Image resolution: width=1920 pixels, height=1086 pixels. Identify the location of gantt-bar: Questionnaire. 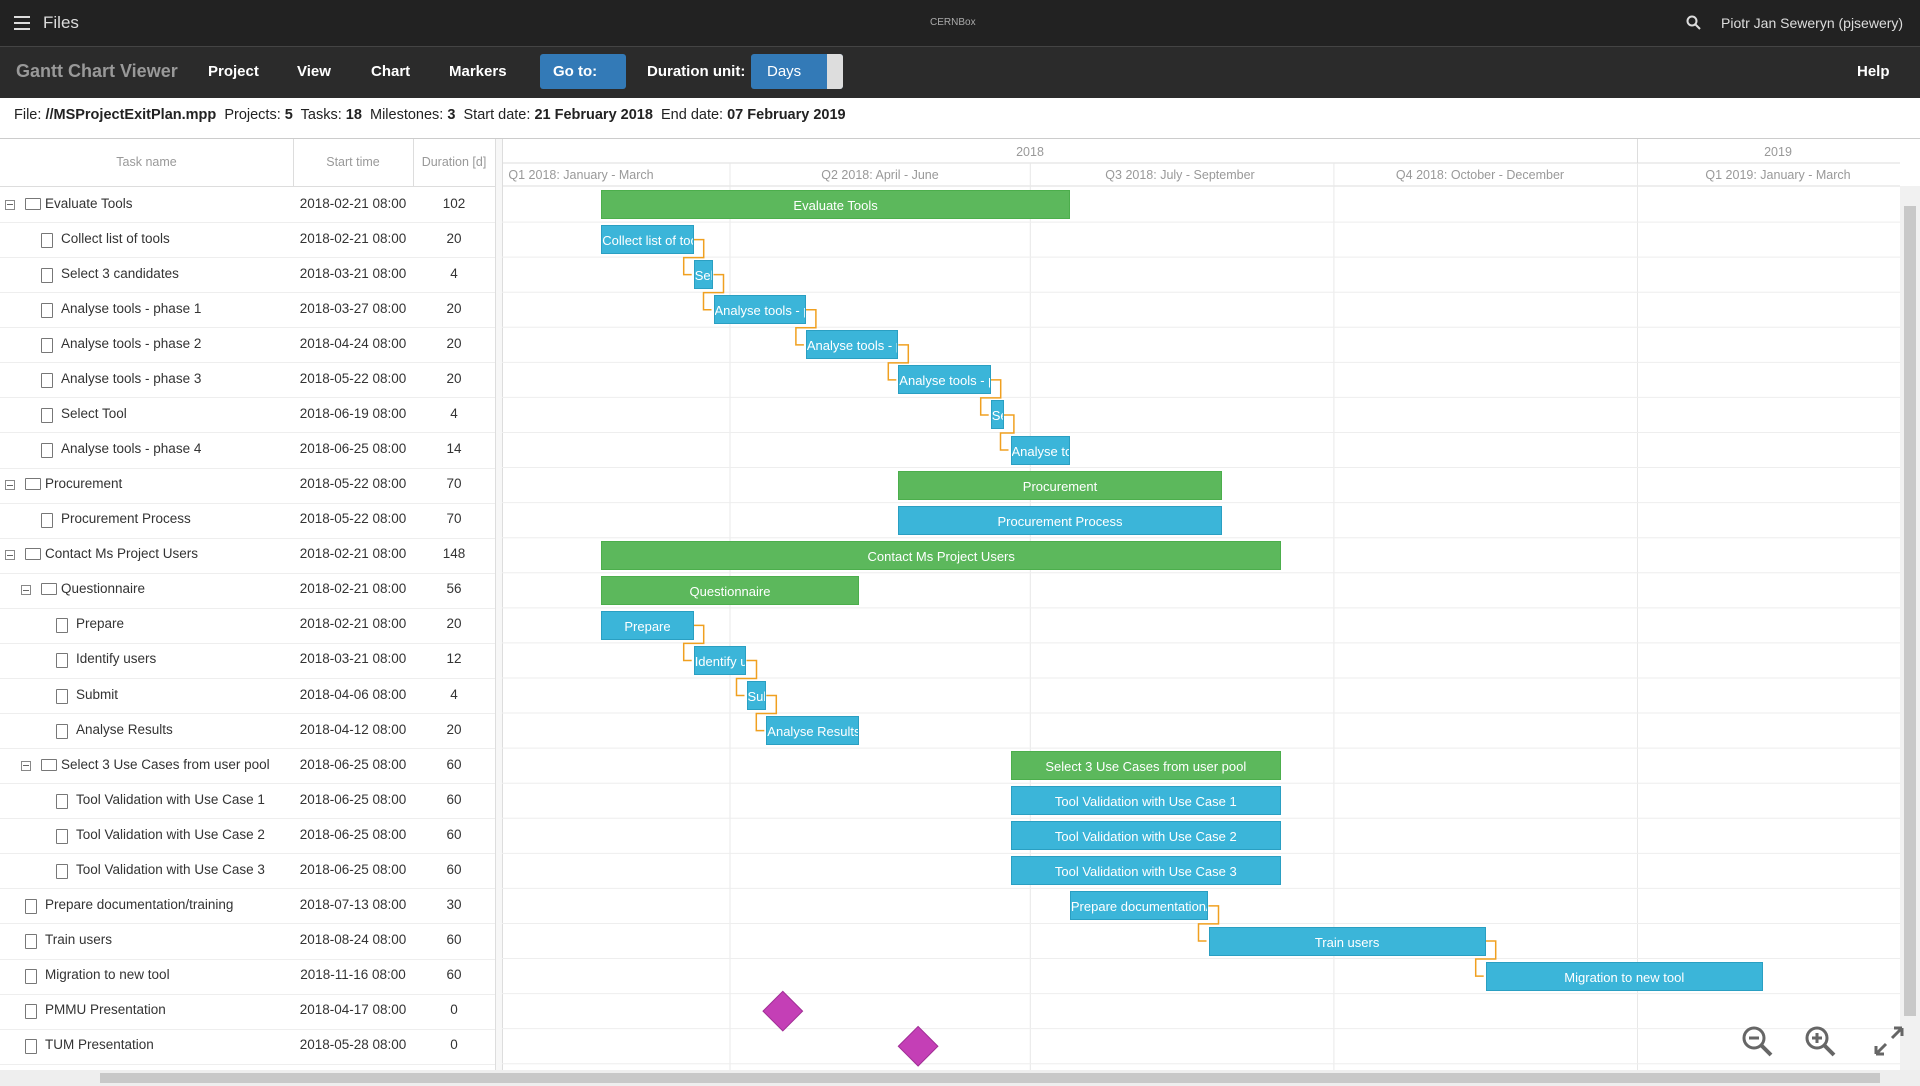
(730, 590).